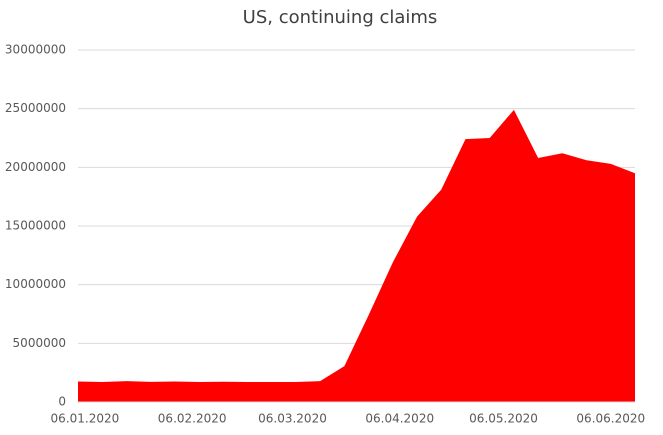 This screenshot has width=663, height=435. I want to click on y-tick-label: 10000000, so click(35, 284).